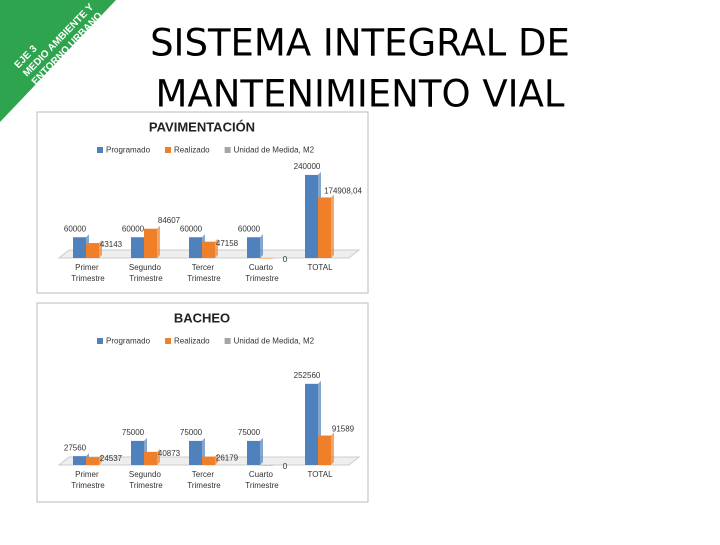 The width and height of the screenshot is (720, 545). Describe the element at coordinates (343, 191) in the screenshot. I see `data-label: 174908,04` at that location.